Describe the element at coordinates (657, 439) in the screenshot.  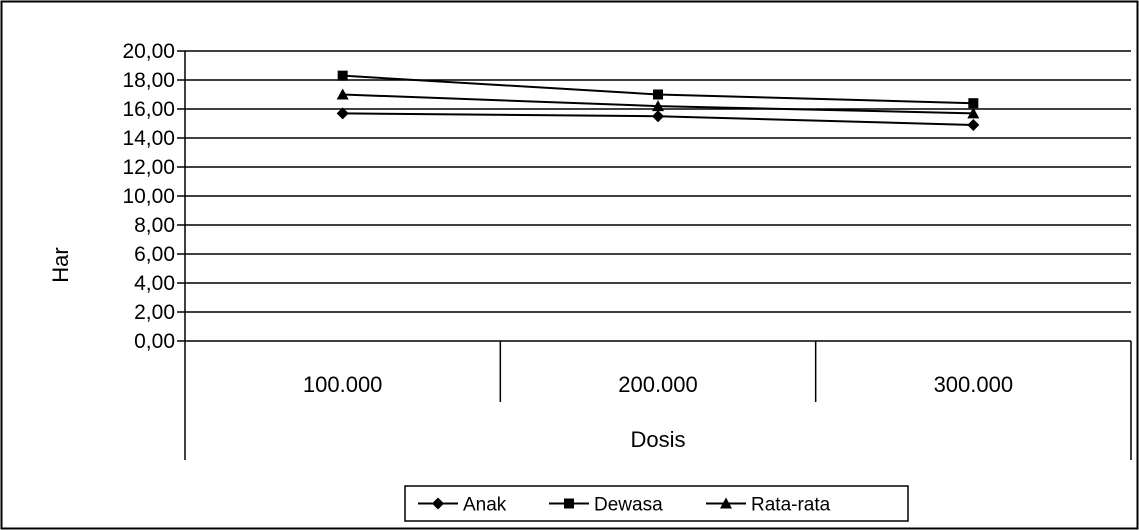
I see `x-axis-title: Dosis` at that location.